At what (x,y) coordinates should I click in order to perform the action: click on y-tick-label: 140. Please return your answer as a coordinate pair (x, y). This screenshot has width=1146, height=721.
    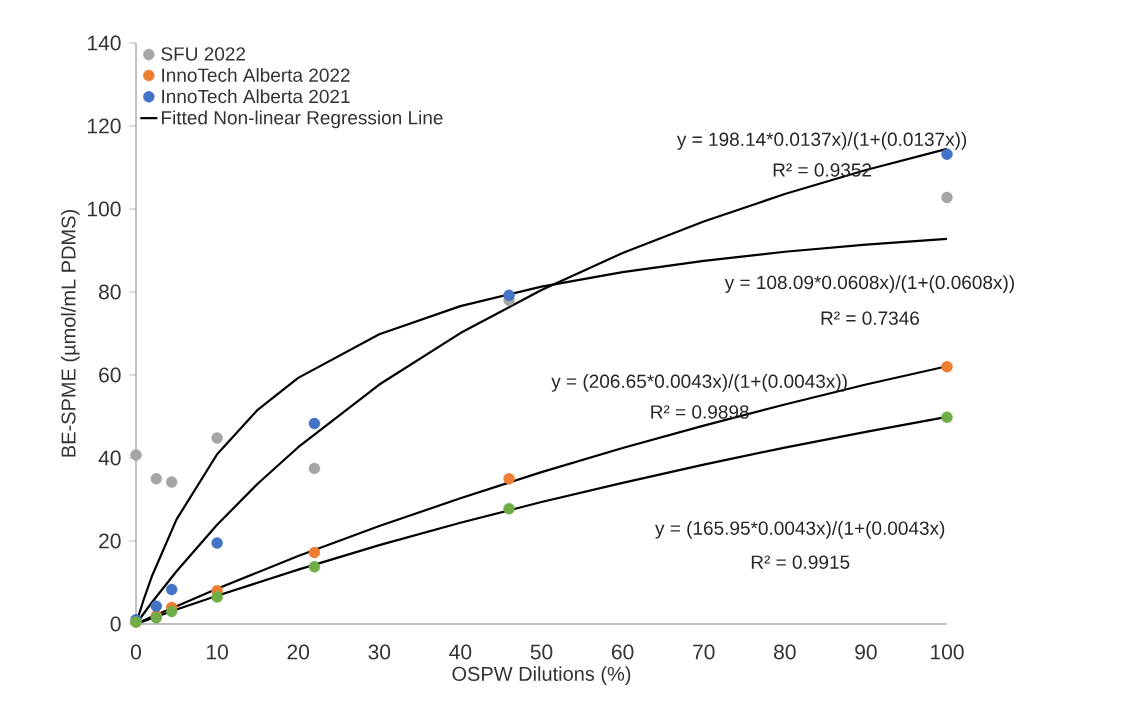
    Looking at the image, I should click on (104, 43).